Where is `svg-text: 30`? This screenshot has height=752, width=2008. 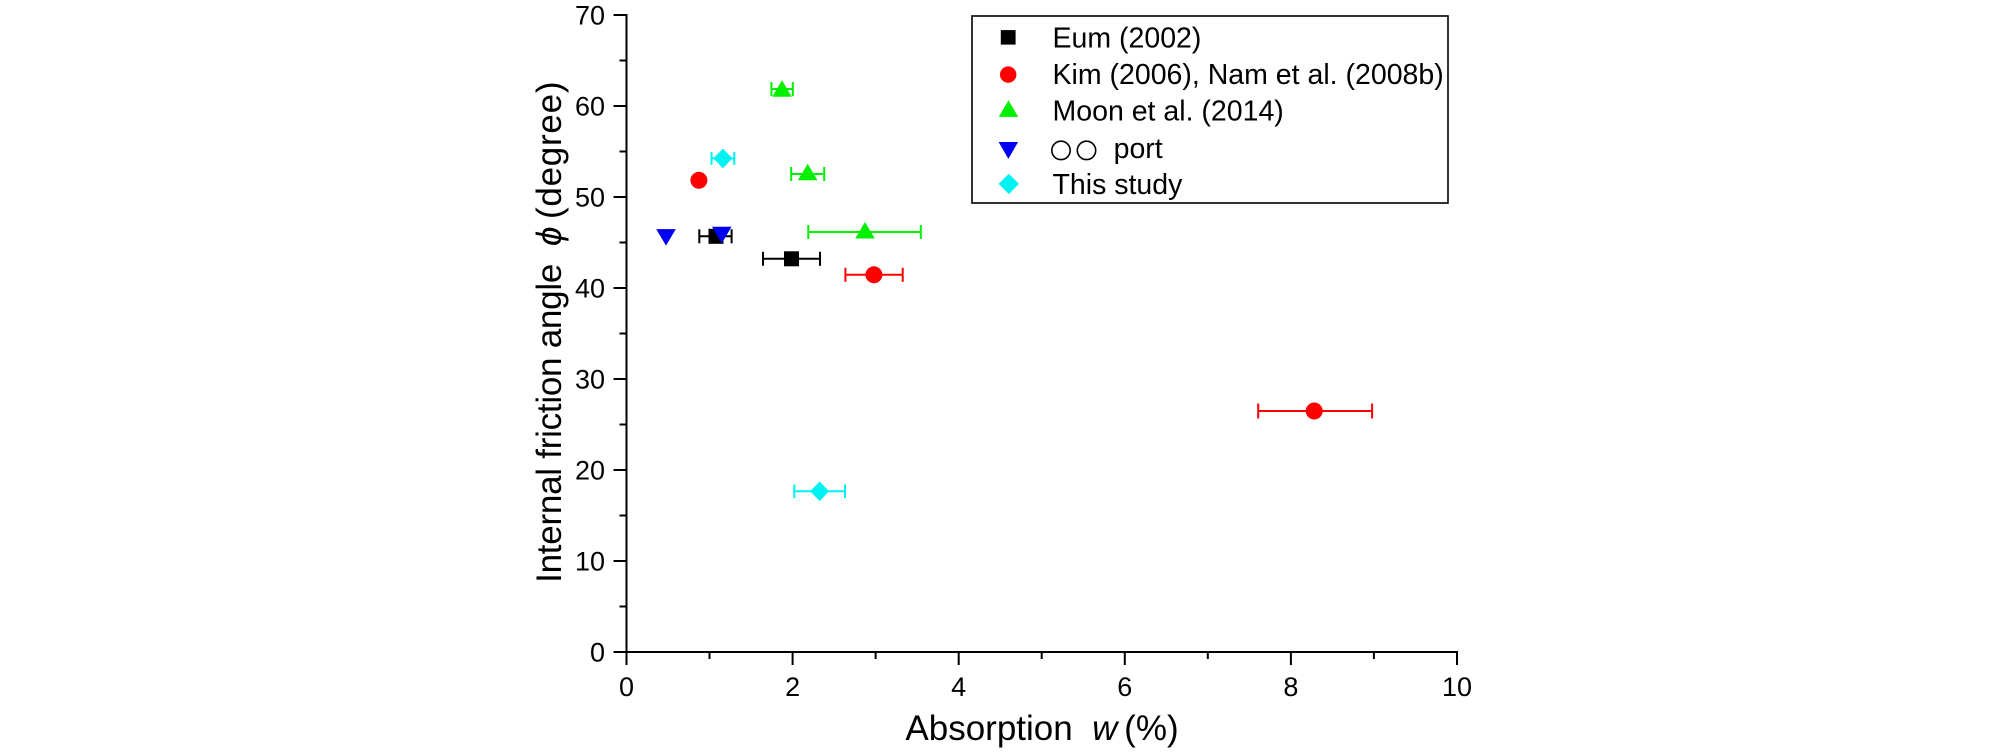
svg-text: 30 is located at coordinates (590, 380).